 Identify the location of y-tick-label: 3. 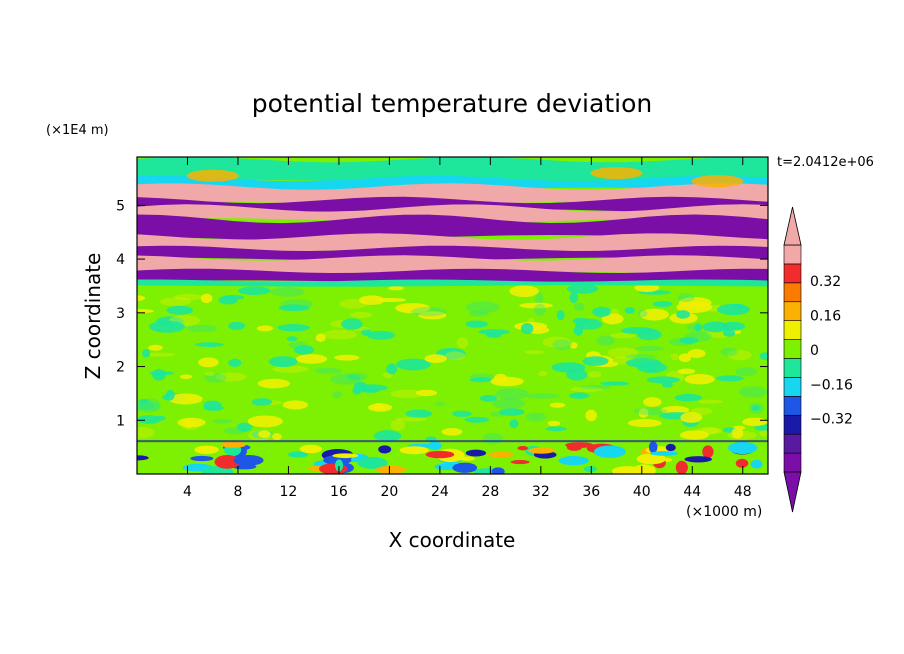
(120, 314).